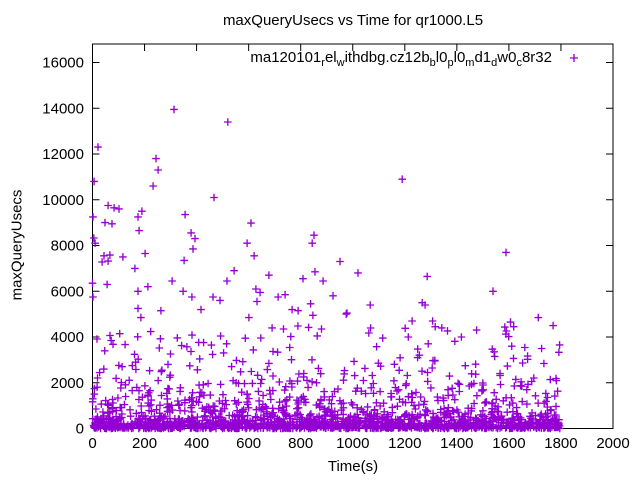 The height and width of the screenshot is (480, 640). I want to click on x-tick-label: 800, so click(300, 443).